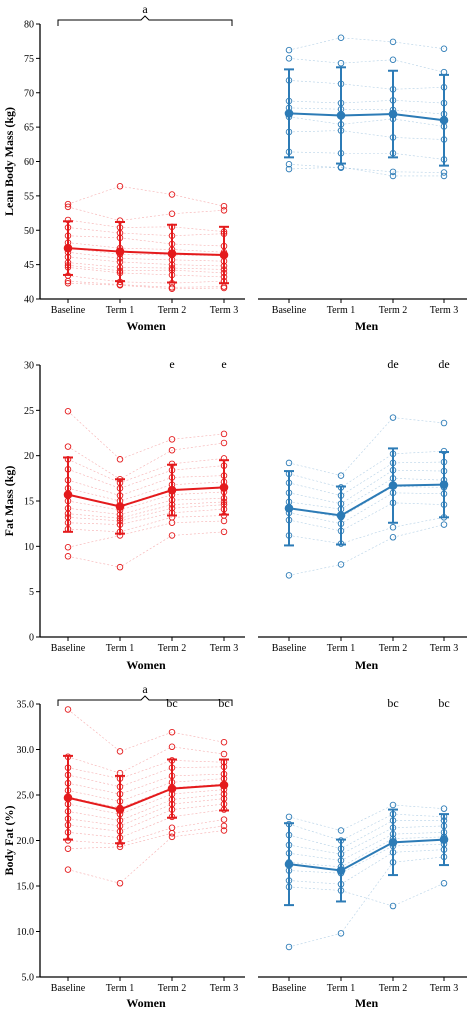 The width and height of the screenshot is (474, 1010). What do you see at coordinates (26, 750) in the screenshot?
I see `y-tick-label: 30.0` at bounding box center [26, 750].